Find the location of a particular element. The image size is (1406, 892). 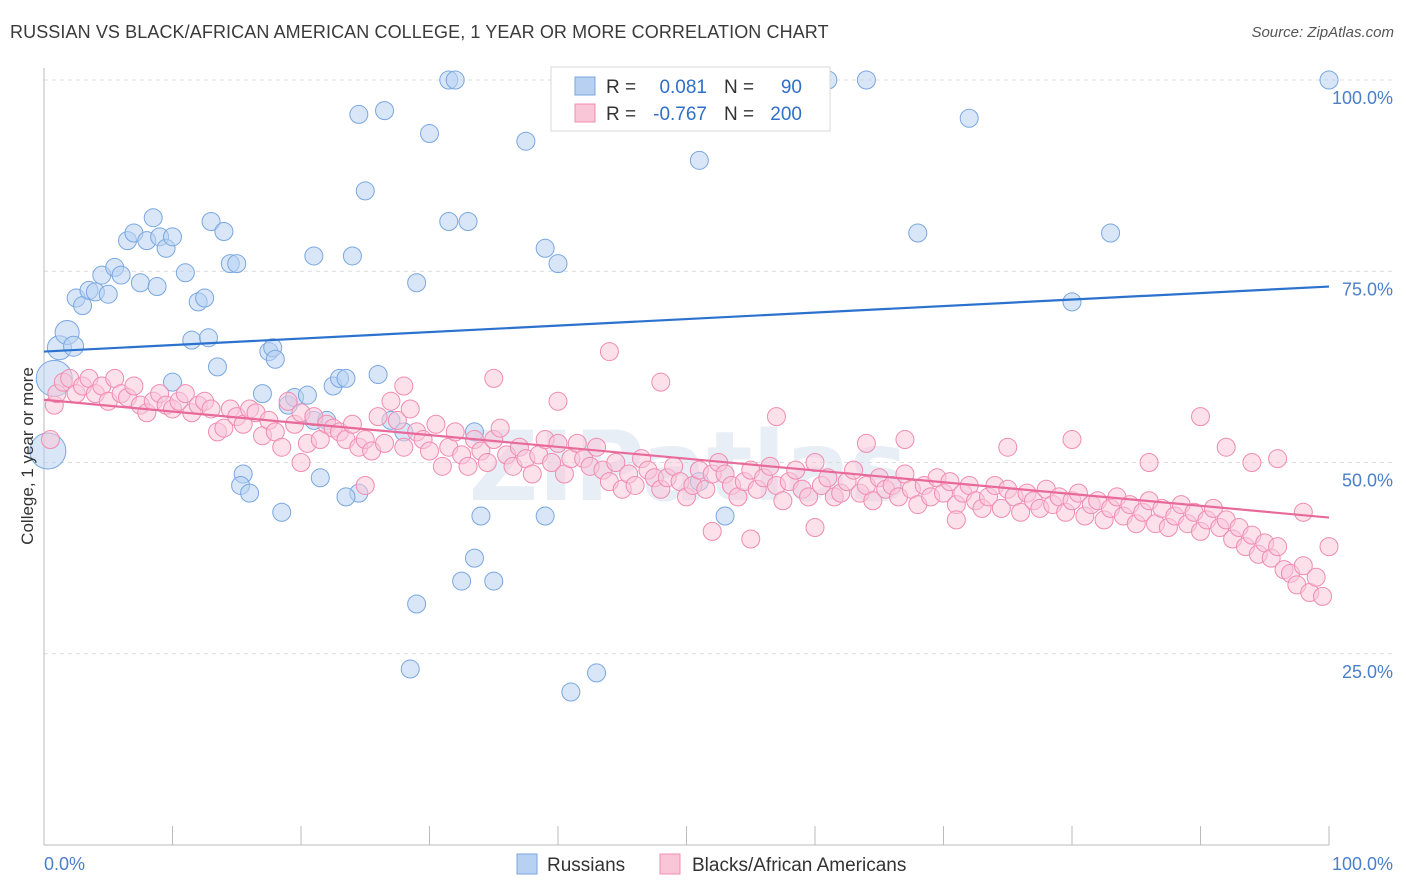

legend-r-label-1: R = is located at coordinates (621, 87).